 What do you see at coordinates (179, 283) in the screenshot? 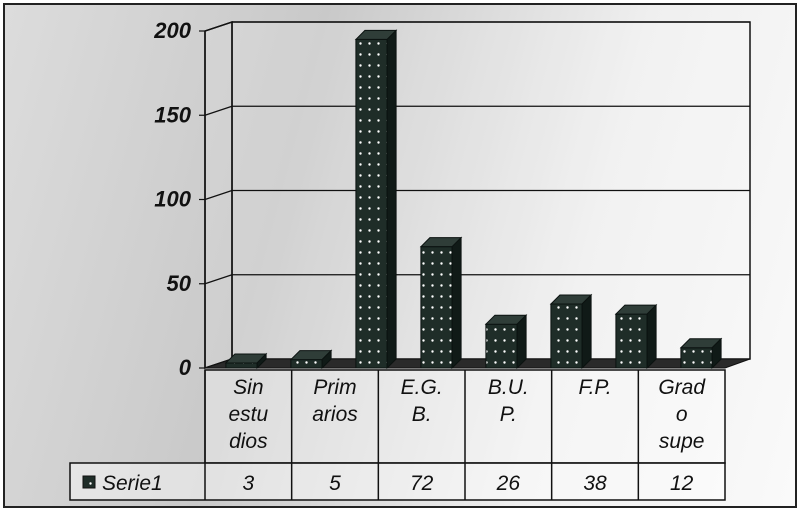
I see `y-tick-label: 50` at bounding box center [179, 283].